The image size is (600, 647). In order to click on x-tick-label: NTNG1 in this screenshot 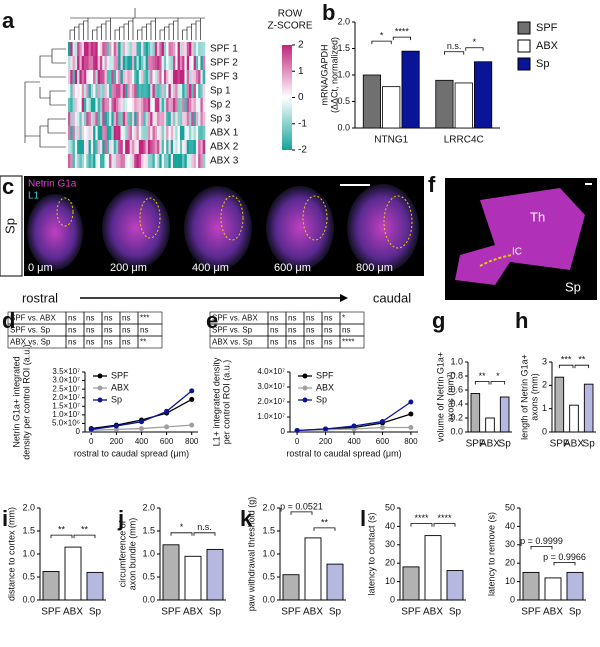, I will do `click(391, 140)`.